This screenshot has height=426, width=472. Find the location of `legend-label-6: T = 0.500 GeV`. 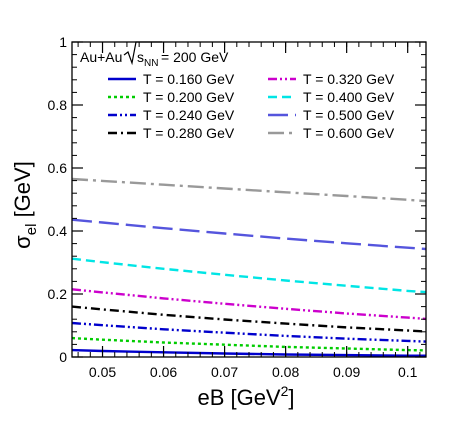

legend-label-6: T = 0.500 GeV is located at coordinates (349, 115).